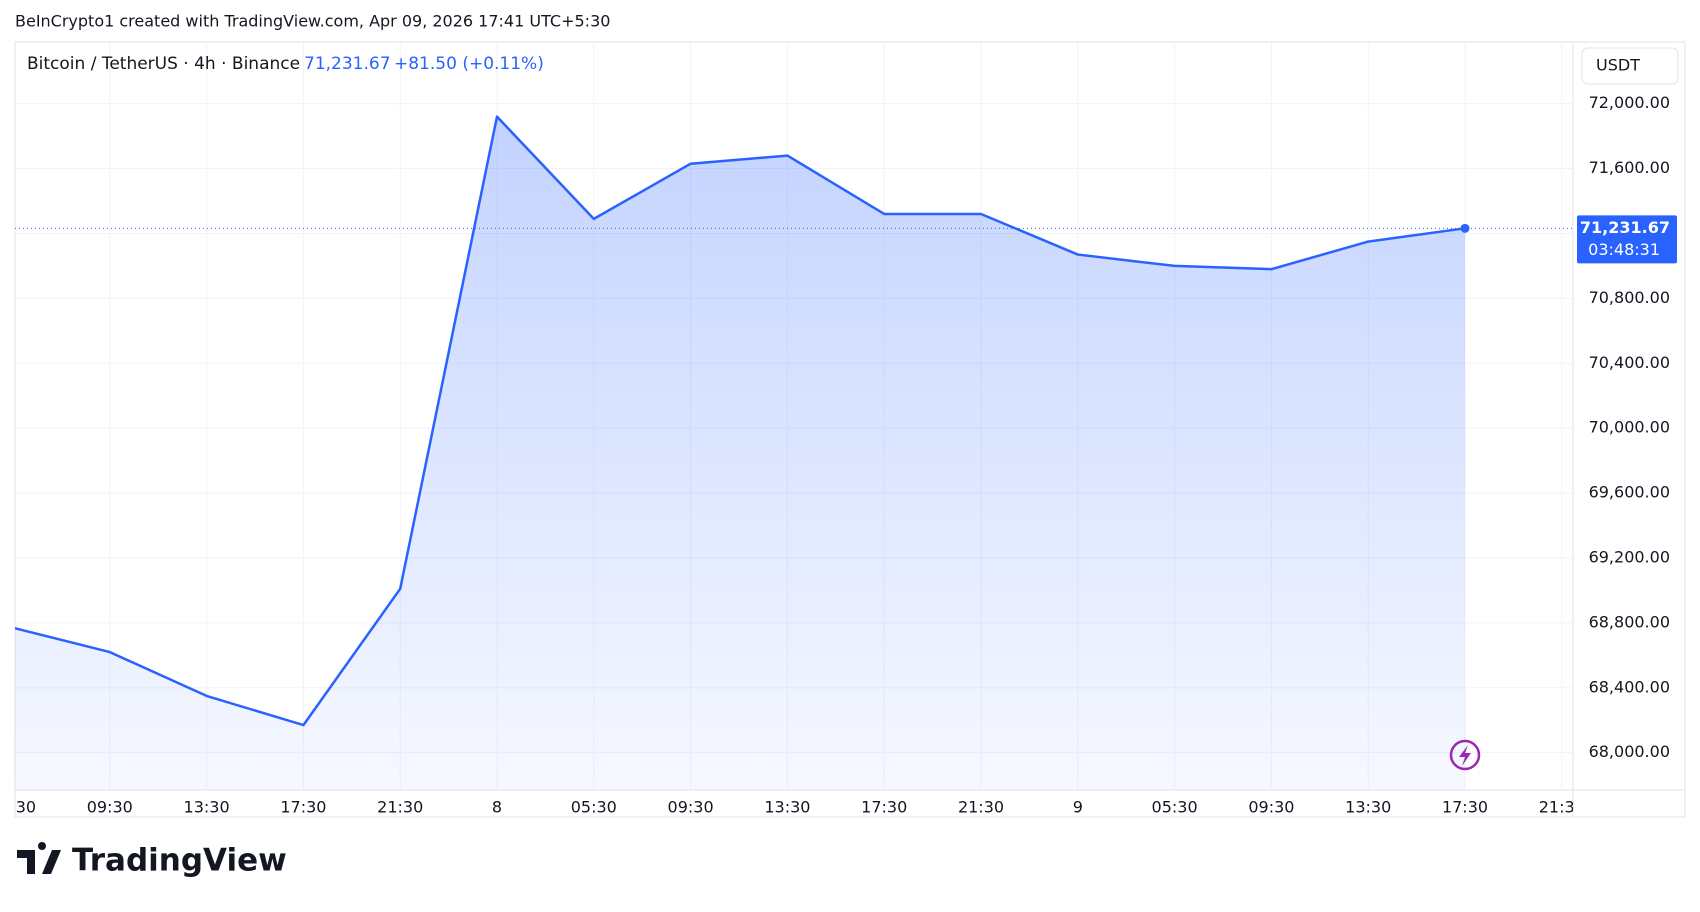 The width and height of the screenshot is (1700, 912). Describe the element at coordinates (469, 64) in the screenshot. I see `legend-change: +81.50 (+0.11%)` at that location.